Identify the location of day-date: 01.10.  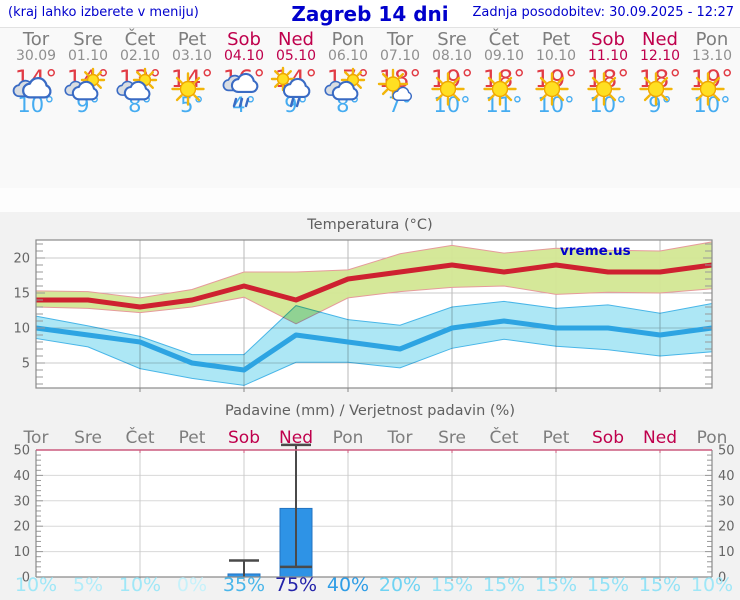
(88, 56).